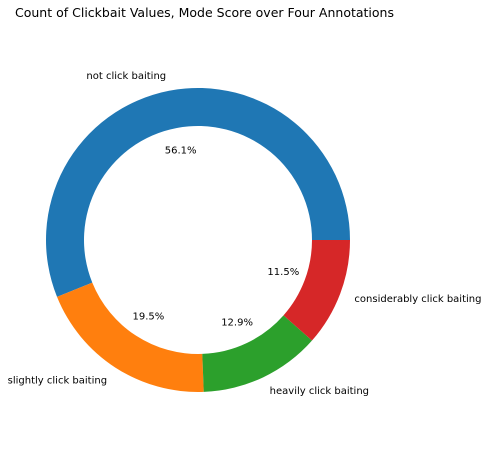 This screenshot has height=465, width=488. What do you see at coordinates (319, 391) in the screenshot?
I see `slice-label-heavily-click-baiting: heavily click baiting` at bounding box center [319, 391].